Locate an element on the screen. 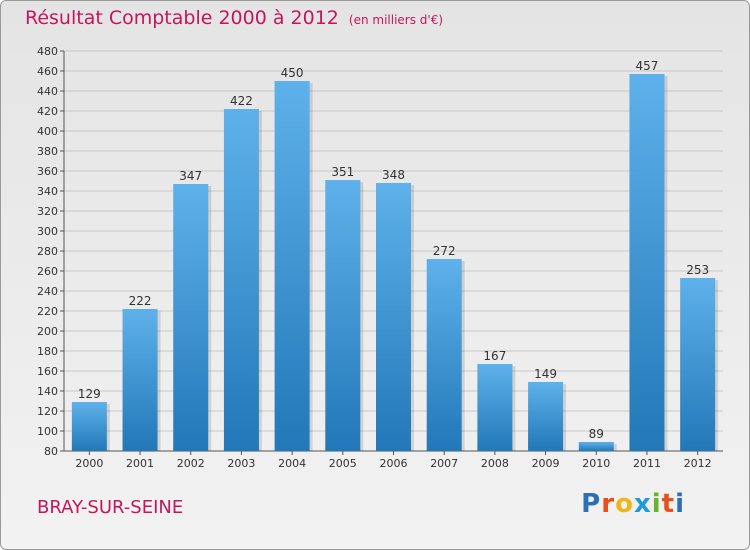 Image resolution: width=750 pixels, height=550 pixels. logo-letter: o is located at coordinates (624, 504).